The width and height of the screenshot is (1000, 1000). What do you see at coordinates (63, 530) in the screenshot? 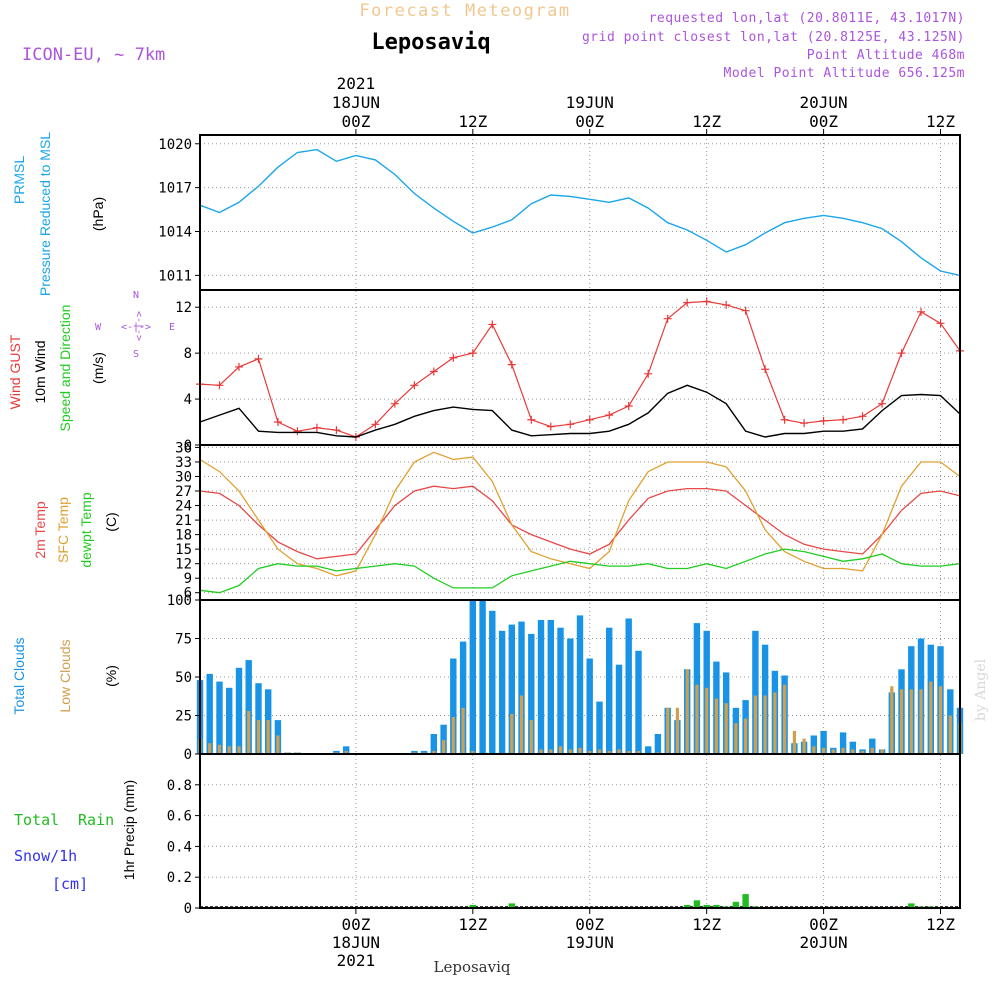
I see `temp-label-sfc: SFC Temp` at bounding box center [63, 530].